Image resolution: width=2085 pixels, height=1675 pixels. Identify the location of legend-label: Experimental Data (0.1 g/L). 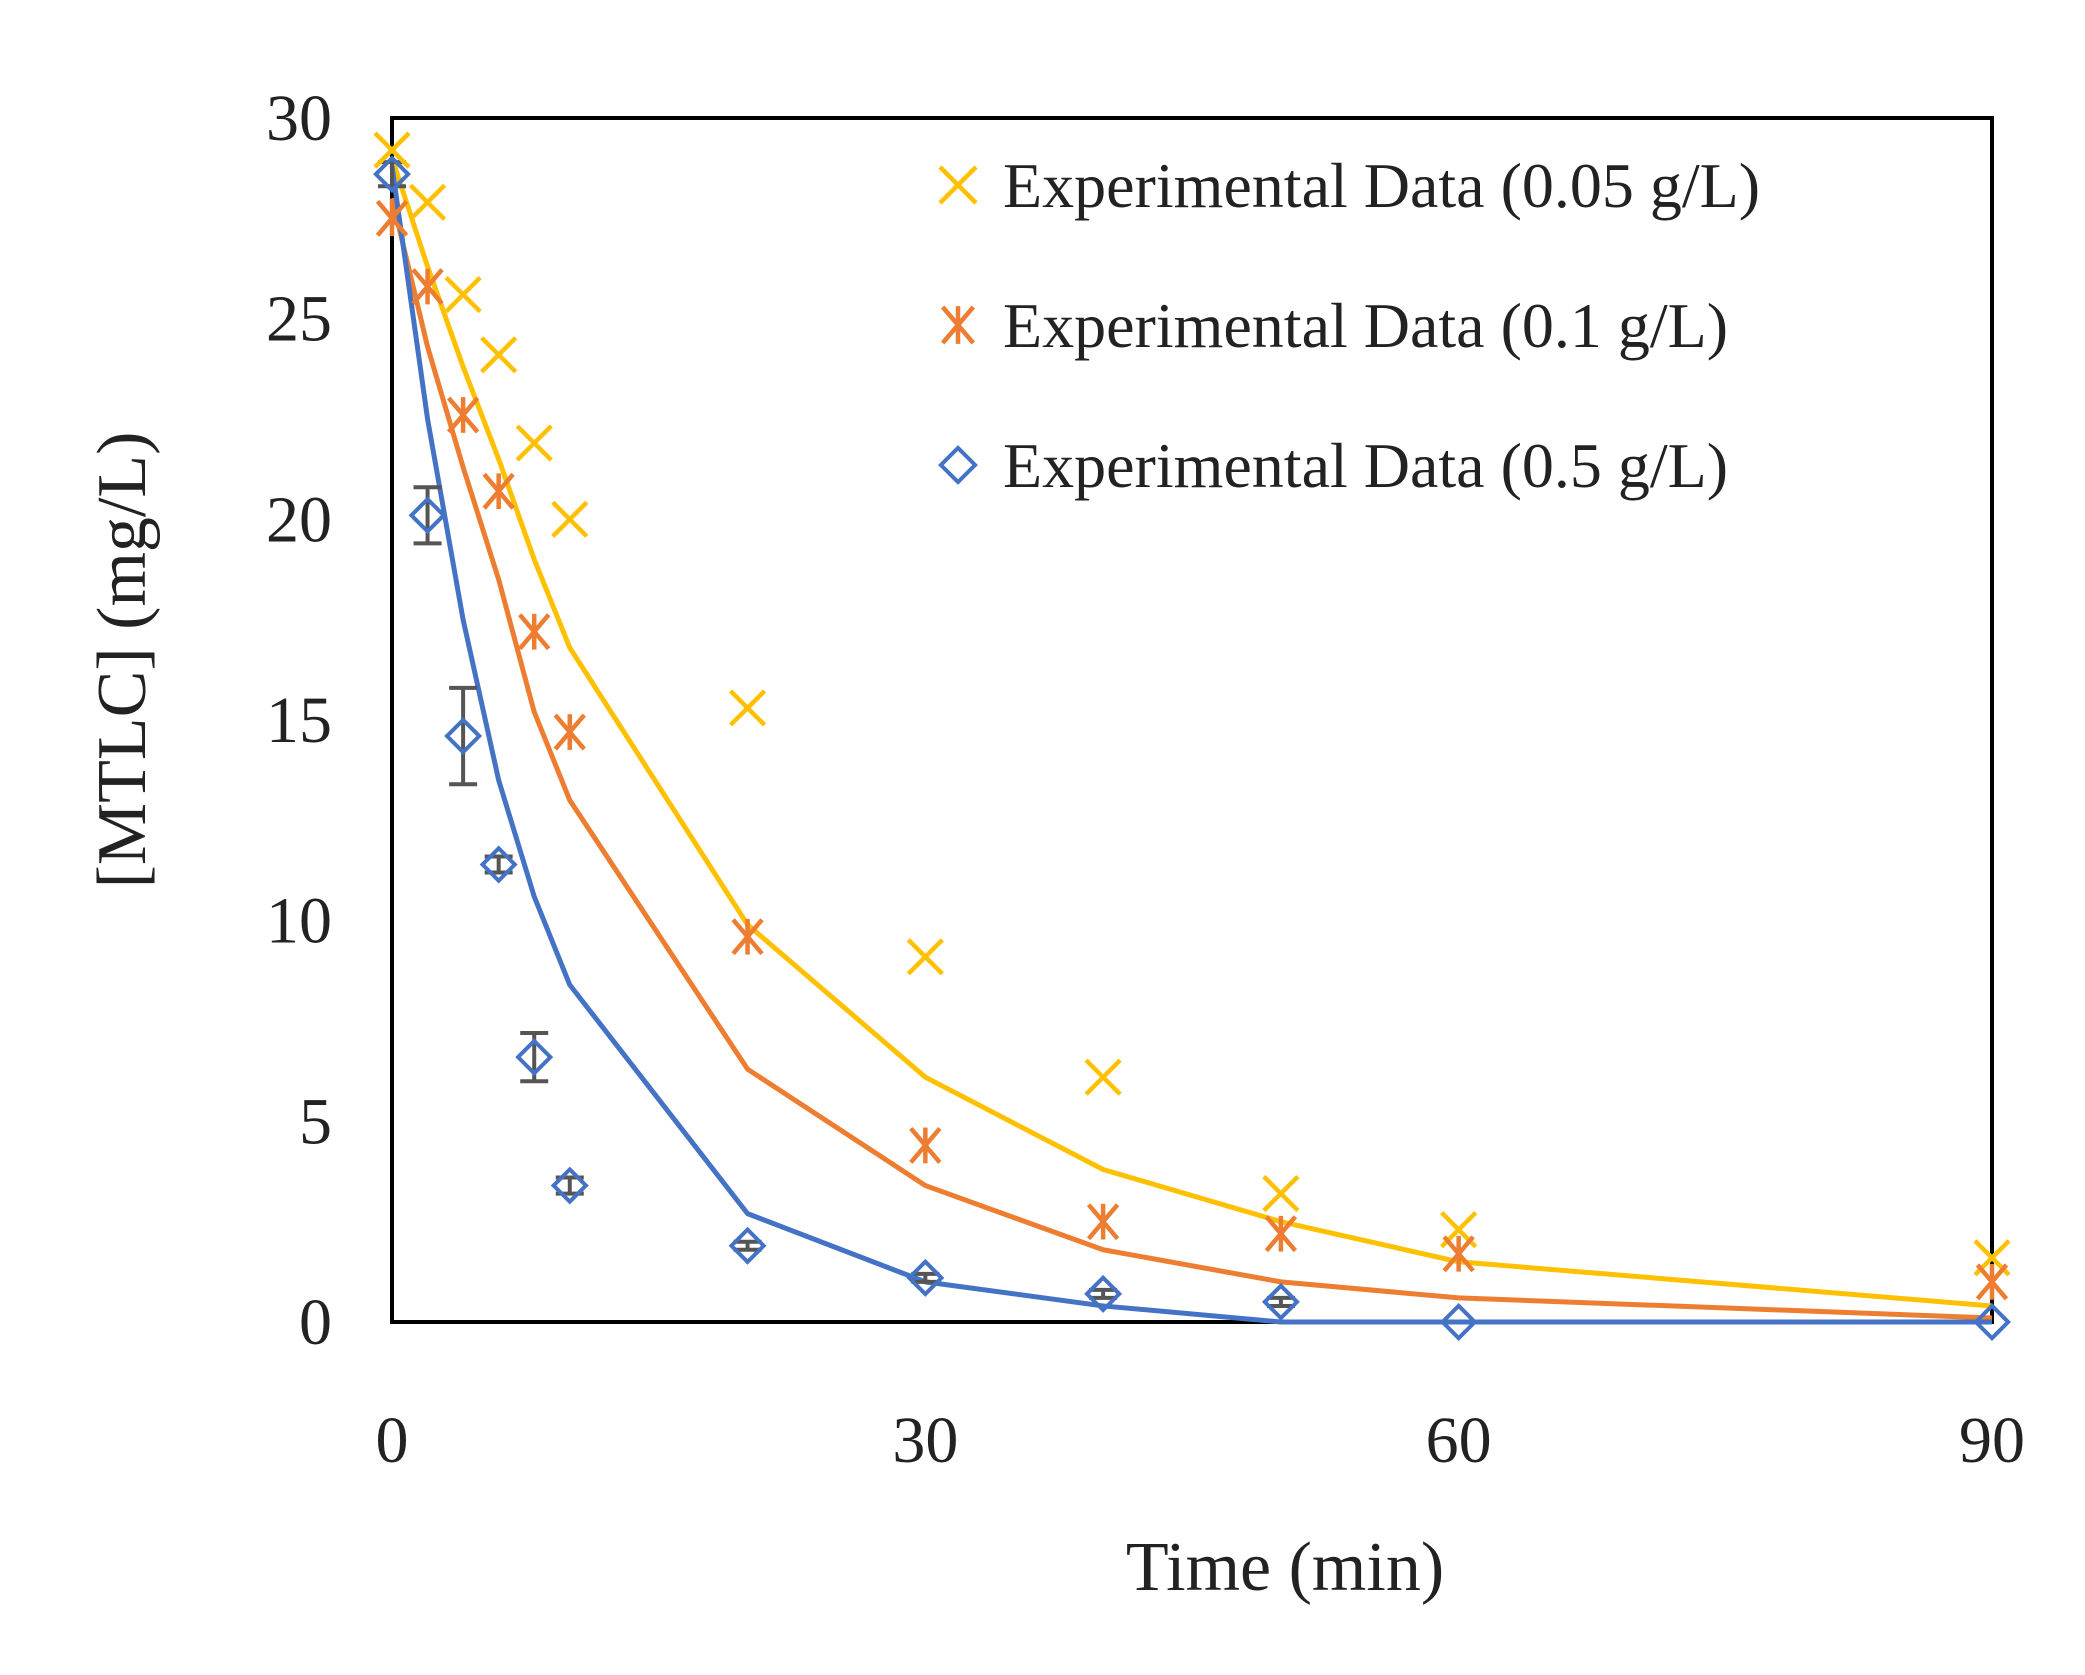
(1365, 325).